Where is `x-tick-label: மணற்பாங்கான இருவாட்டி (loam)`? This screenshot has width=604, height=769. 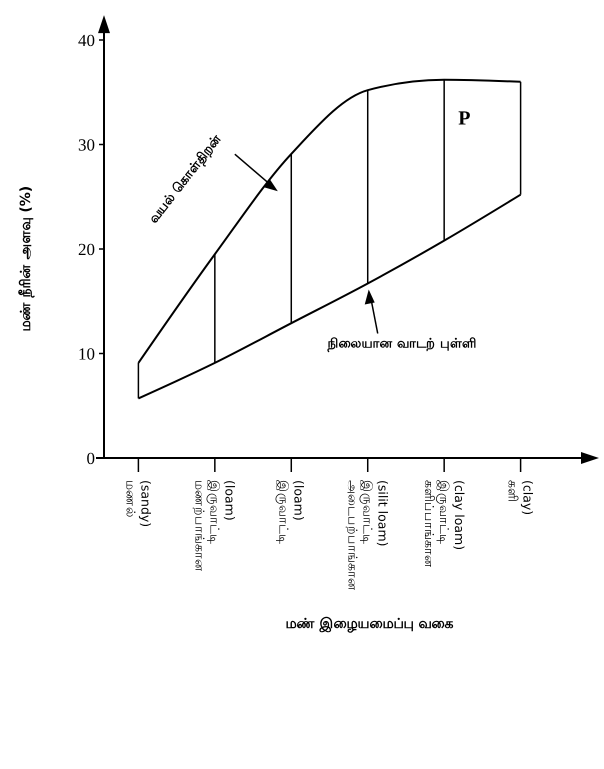 x-tick-label: மணற்பாங்கான இருவாட்டி (loam) is located at coordinates (215, 526).